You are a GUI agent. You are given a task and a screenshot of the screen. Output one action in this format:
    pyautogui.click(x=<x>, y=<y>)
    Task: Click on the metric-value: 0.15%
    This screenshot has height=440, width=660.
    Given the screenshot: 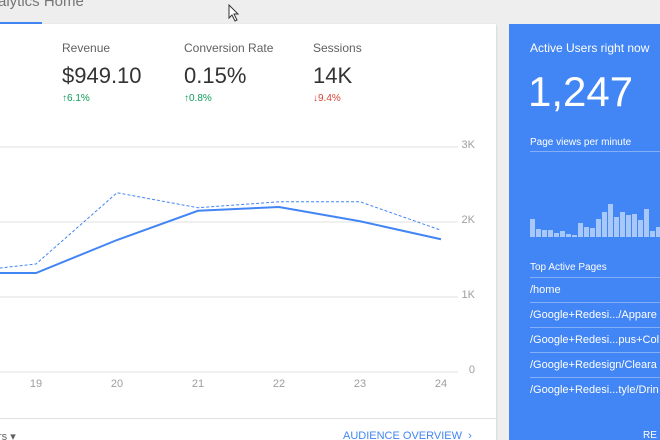 What is the action you would take?
    pyautogui.click(x=215, y=75)
    